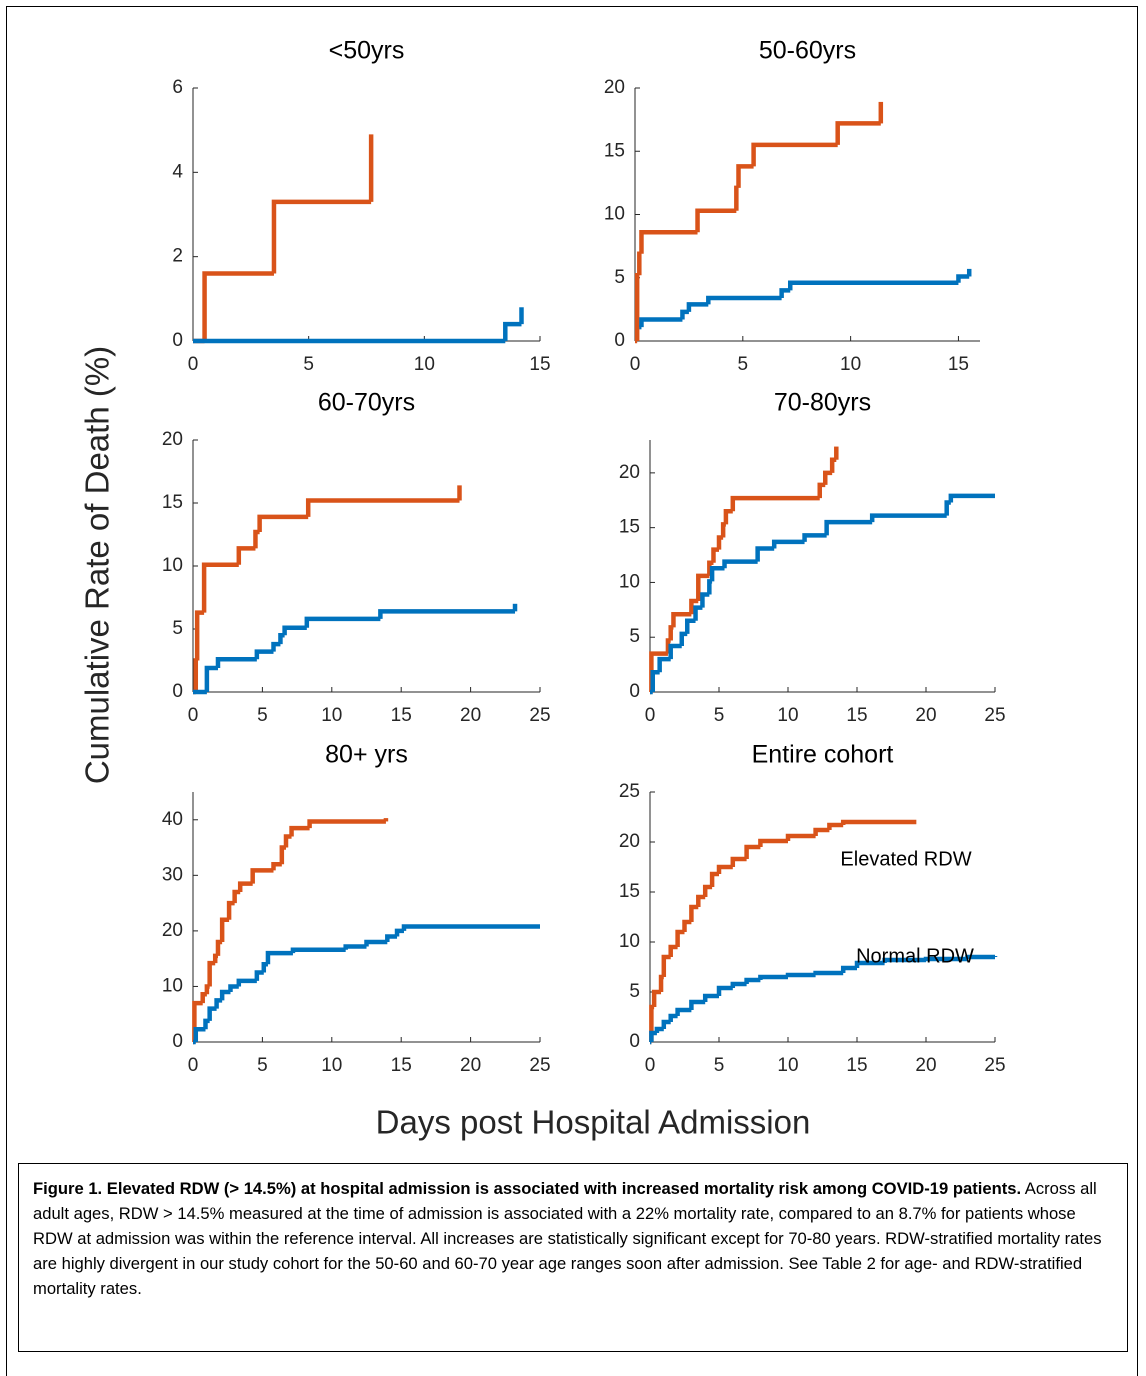  Describe the element at coordinates (905, 859) in the screenshot. I see `annotation: Elevated RDW` at that location.